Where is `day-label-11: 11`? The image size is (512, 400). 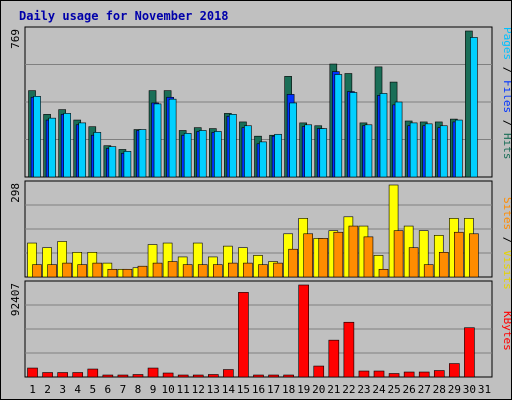 day-label-11: 11 is located at coordinates (183, 389).